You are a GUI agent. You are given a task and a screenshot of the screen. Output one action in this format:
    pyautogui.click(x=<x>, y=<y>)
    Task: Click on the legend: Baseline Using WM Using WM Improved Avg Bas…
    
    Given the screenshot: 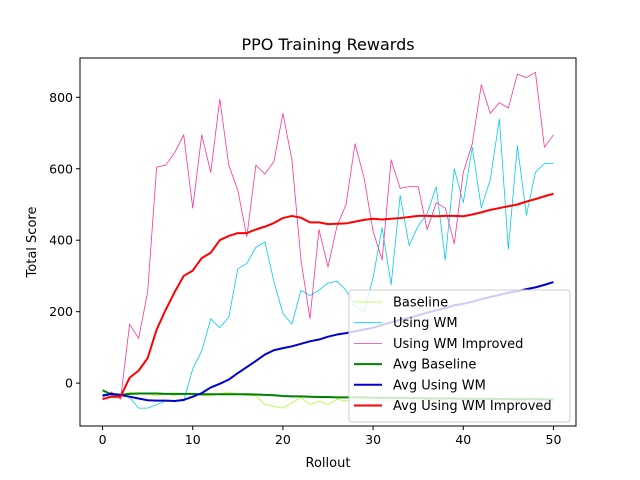 What is the action you would take?
    pyautogui.click(x=459, y=356)
    